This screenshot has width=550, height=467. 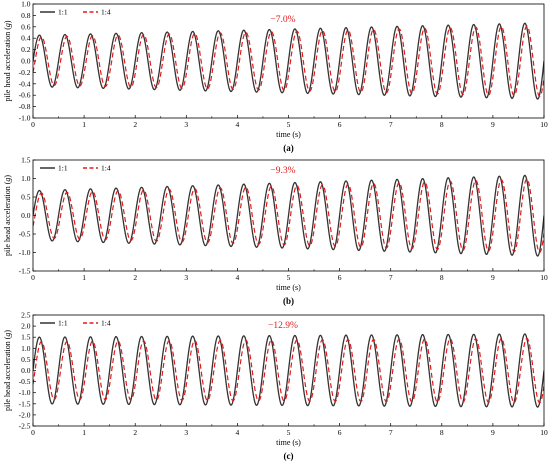 I want to click on y-tick-label: 2.5, so click(x=26, y=315).